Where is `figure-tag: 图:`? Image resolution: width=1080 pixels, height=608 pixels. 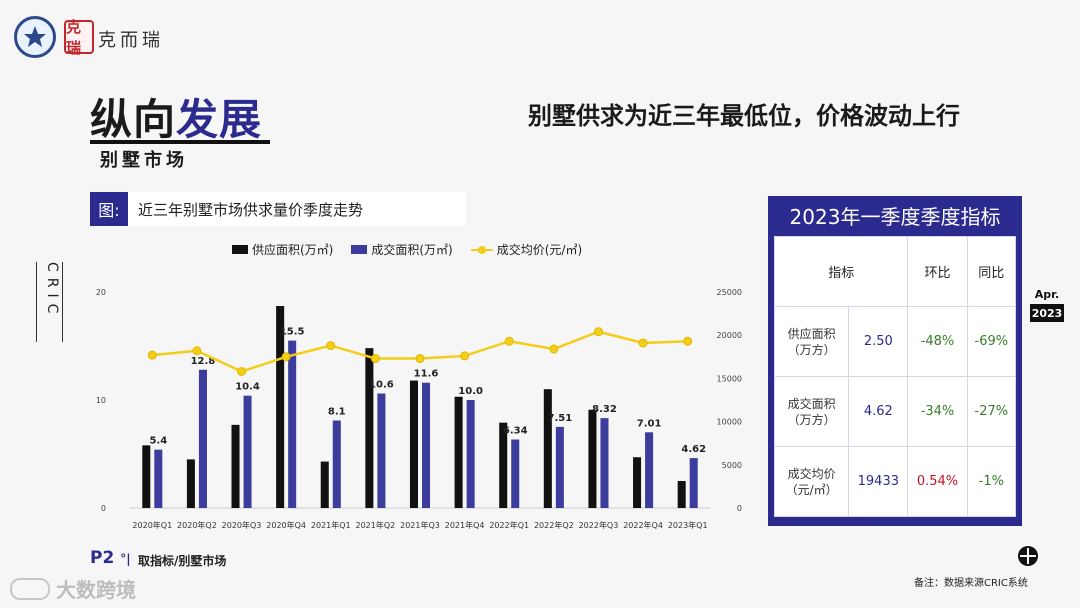 figure-tag: 图: is located at coordinates (109, 209).